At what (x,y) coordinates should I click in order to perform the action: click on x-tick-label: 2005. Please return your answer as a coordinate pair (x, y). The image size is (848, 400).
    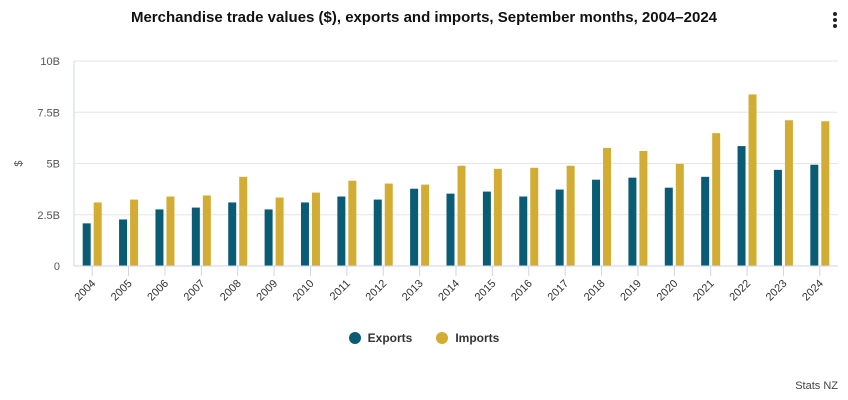
    Looking at the image, I should click on (122, 291).